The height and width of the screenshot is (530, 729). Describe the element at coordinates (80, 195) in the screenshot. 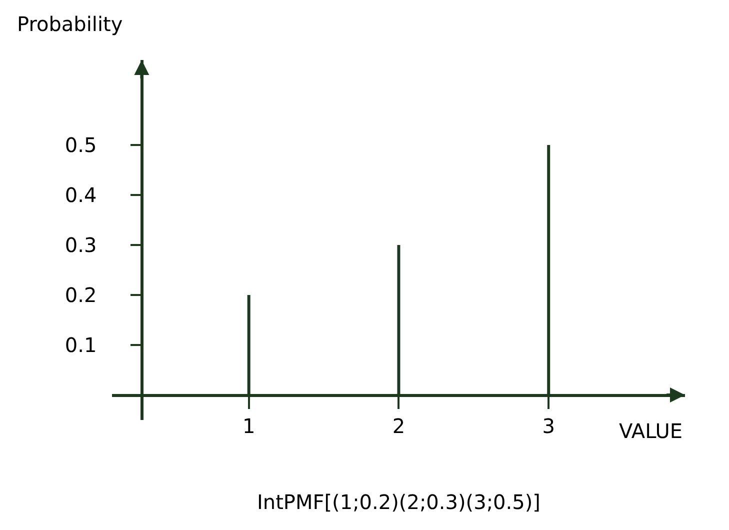

I see `y-tick-label: 0.4` at that location.